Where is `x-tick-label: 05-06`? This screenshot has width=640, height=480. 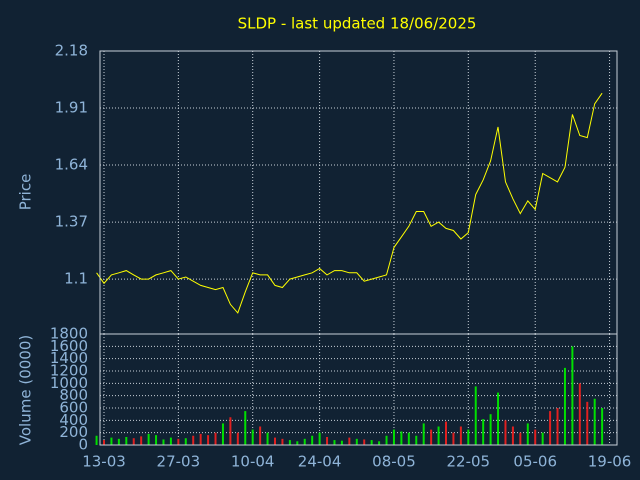 x-tick-label: 05-06 is located at coordinates (535, 462).